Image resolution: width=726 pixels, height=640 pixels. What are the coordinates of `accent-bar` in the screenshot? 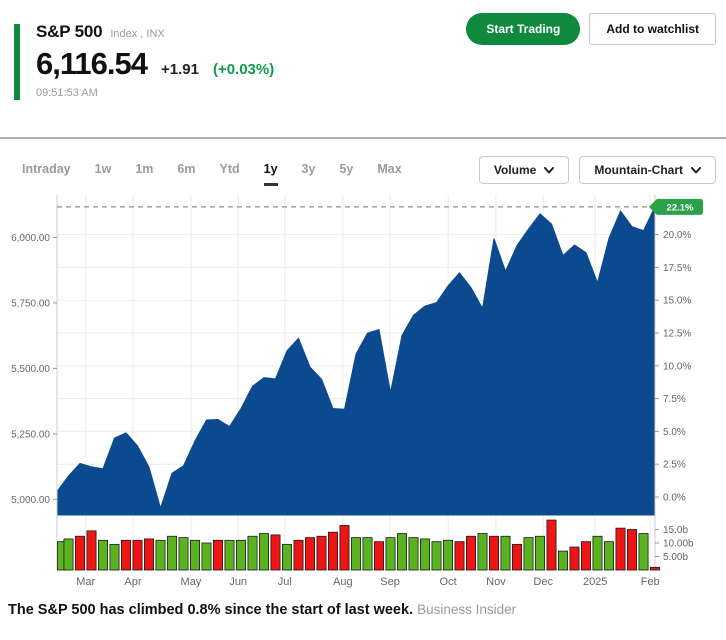 It's located at (17, 62).